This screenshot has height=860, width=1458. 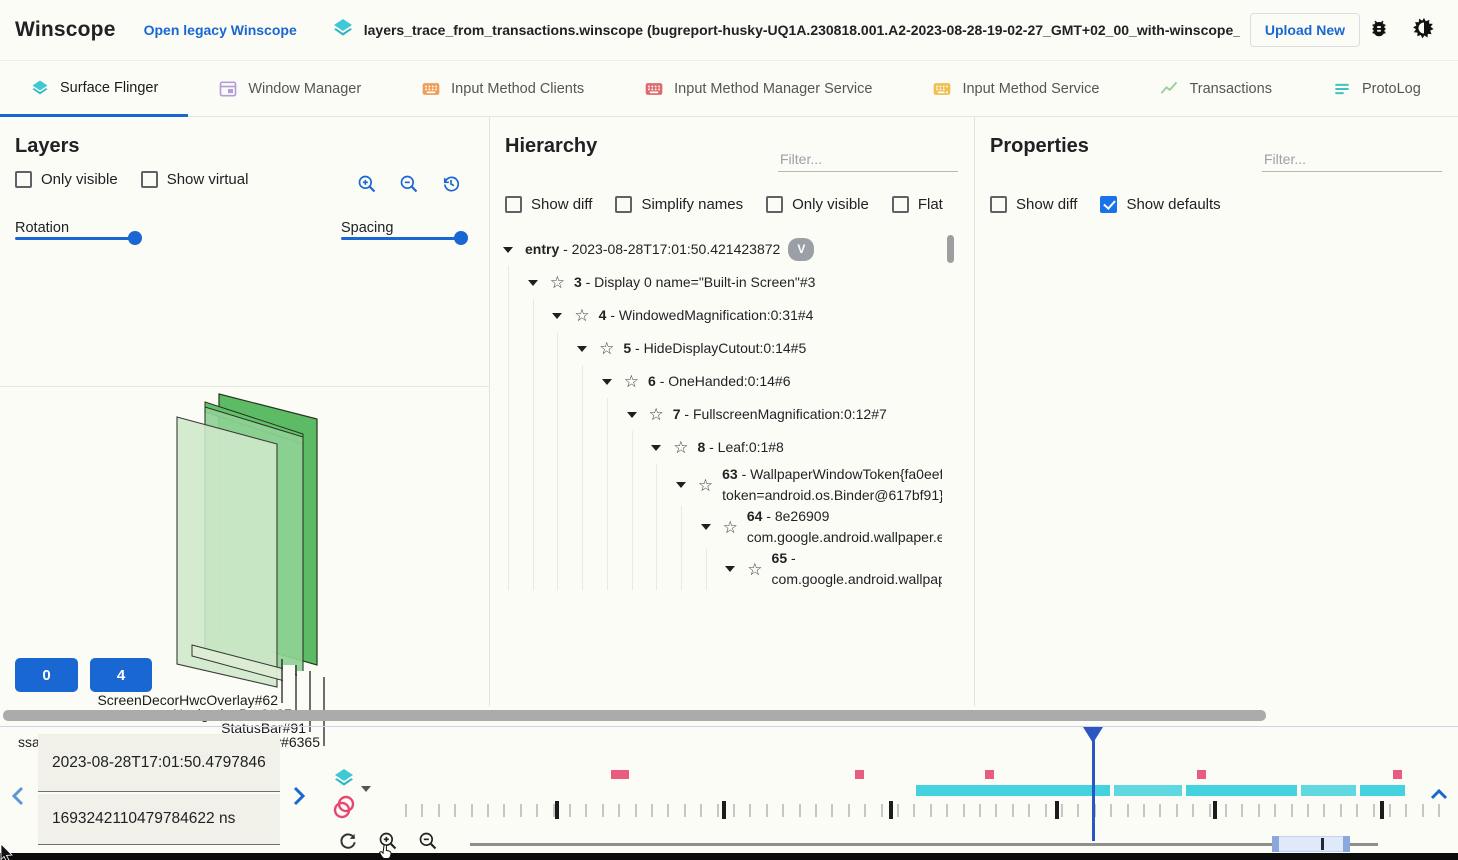 I want to click on hierarchy-only-visible-checkbox: Only visible, so click(x=817, y=204).